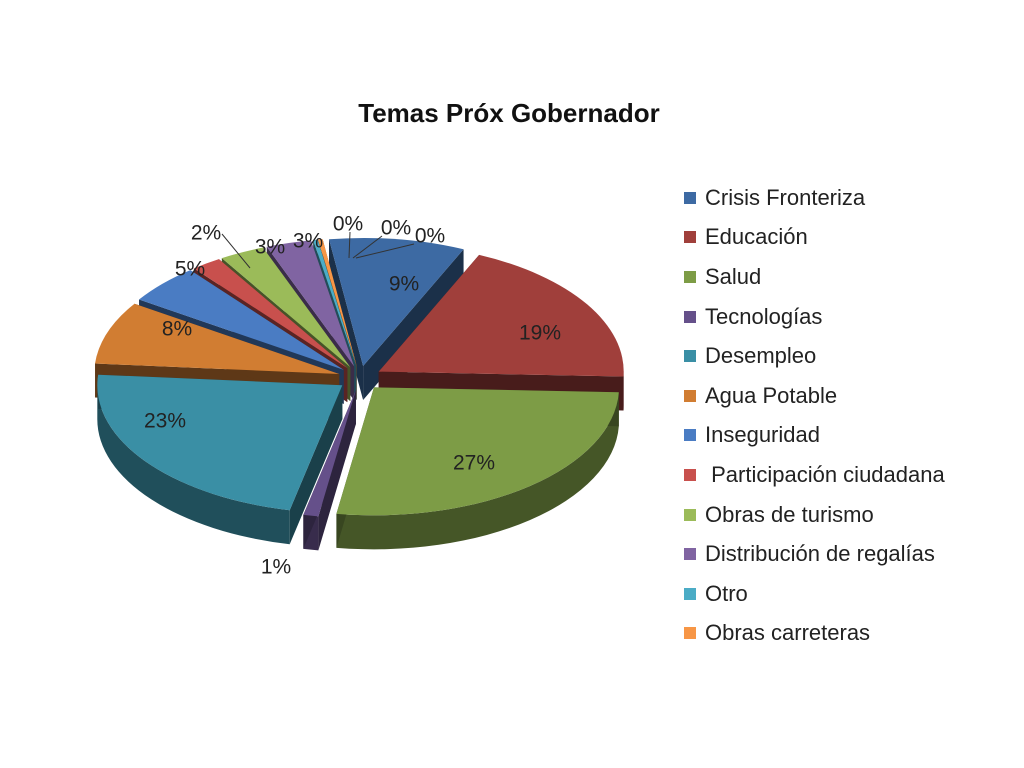 Image resolution: width=1024 pixels, height=768 pixels. Describe the element at coordinates (308, 241) in the screenshot. I see `slice-label-9: 3%` at that location.